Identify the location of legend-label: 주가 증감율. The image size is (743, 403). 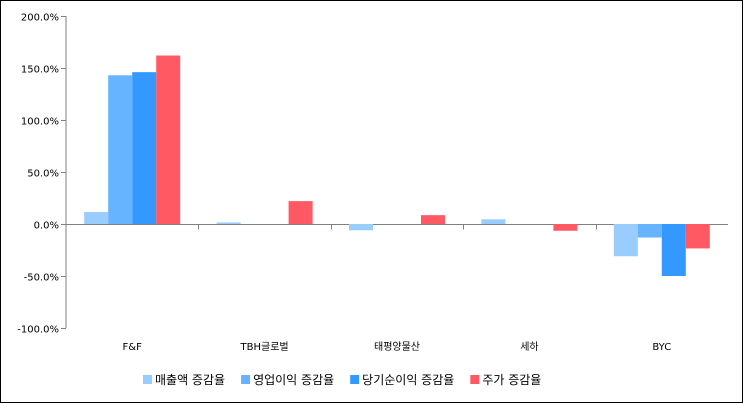
(511, 380).